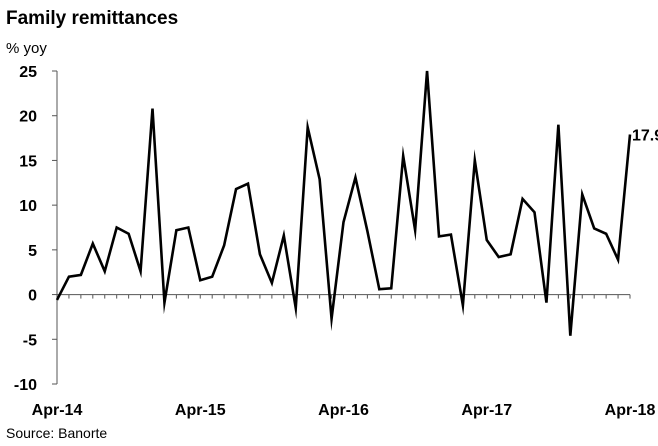  Describe the element at coordinates (28, 72) in the screenshot. I see `y-tick-label: 25` at that location.